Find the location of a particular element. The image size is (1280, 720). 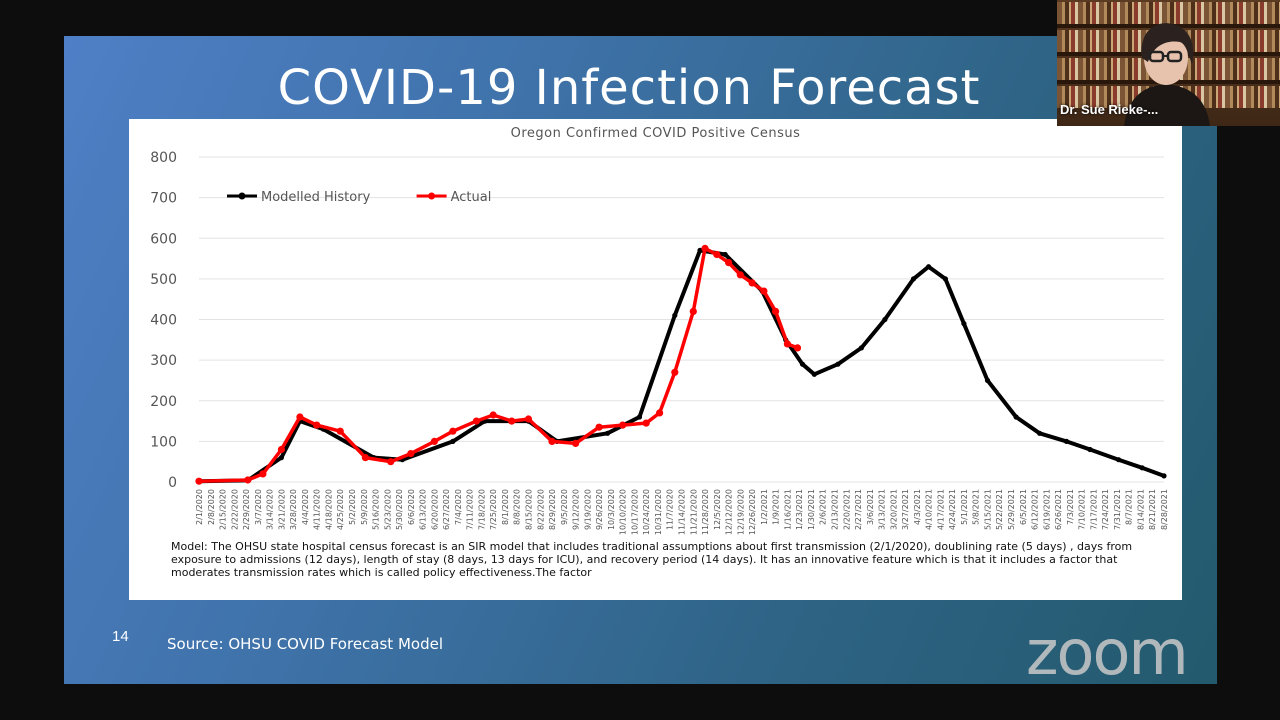

y-tick-label: 500 is located at coordinates (163, 280).